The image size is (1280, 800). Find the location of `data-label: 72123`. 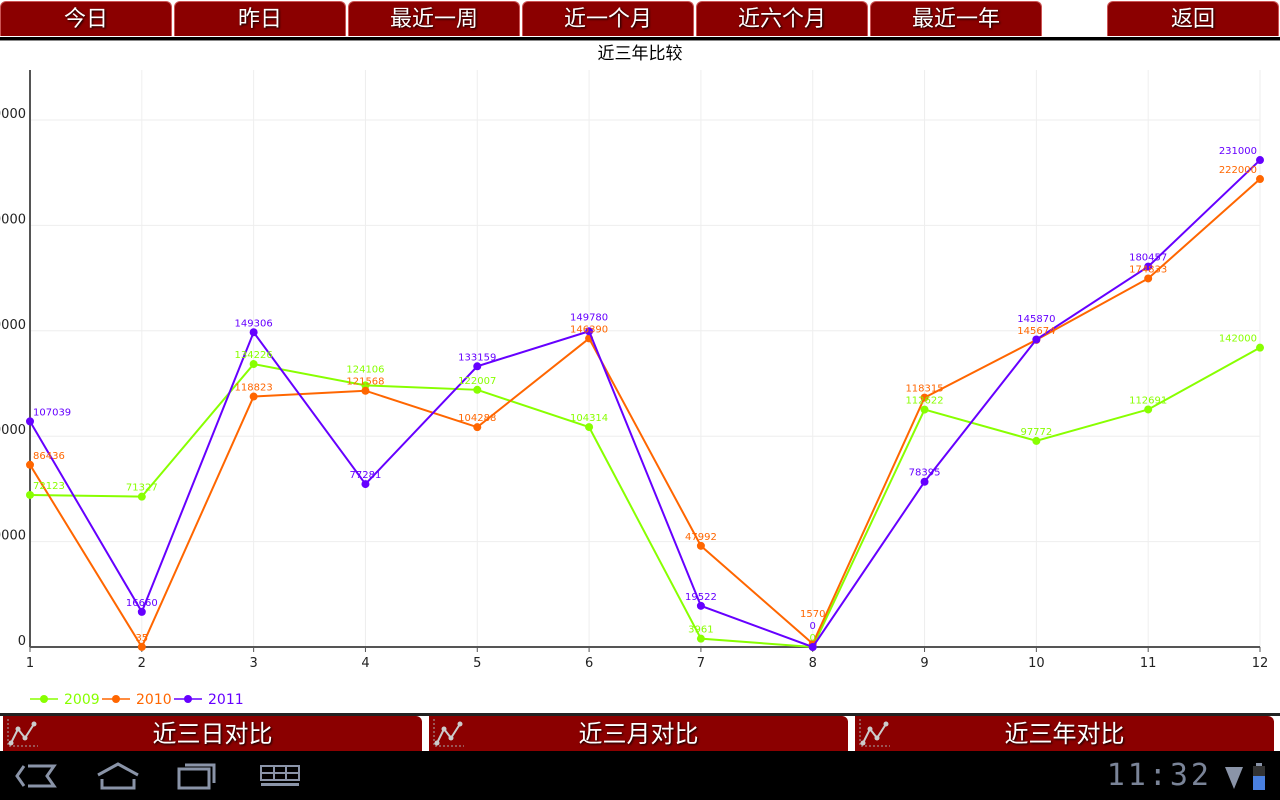

data-label: 72123 is located at coordinates (49, 486).